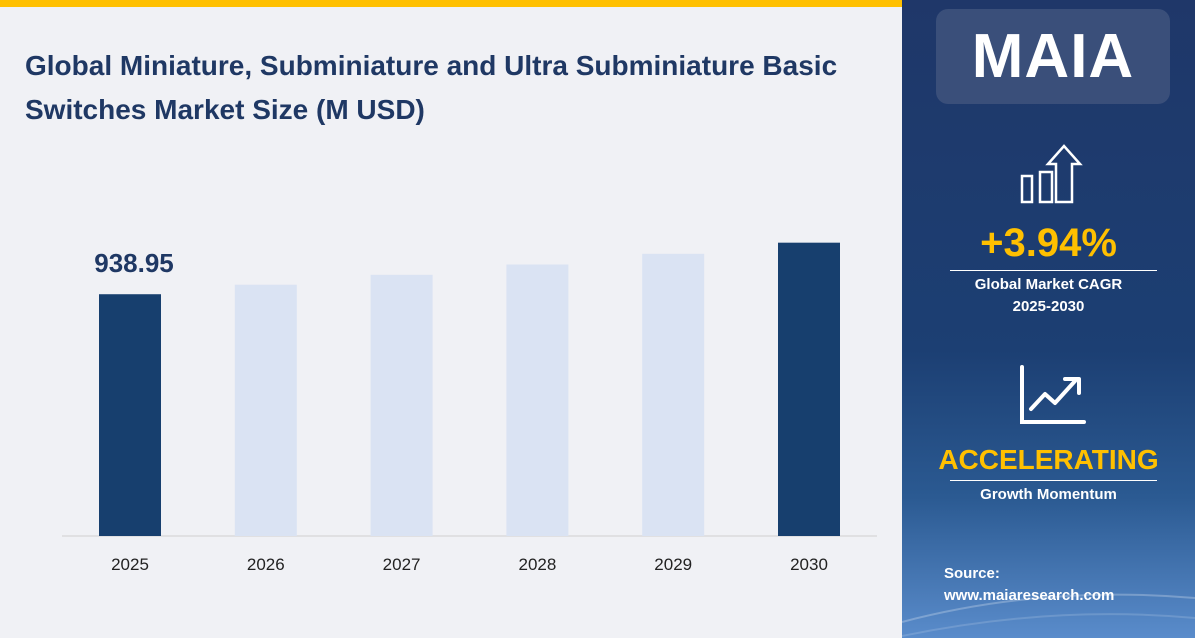 This screenshot has height=638, width=1195. Describe the element at coordinates (130, 564) in the screenshot. I see `x-tick-label: 2025` at that location.